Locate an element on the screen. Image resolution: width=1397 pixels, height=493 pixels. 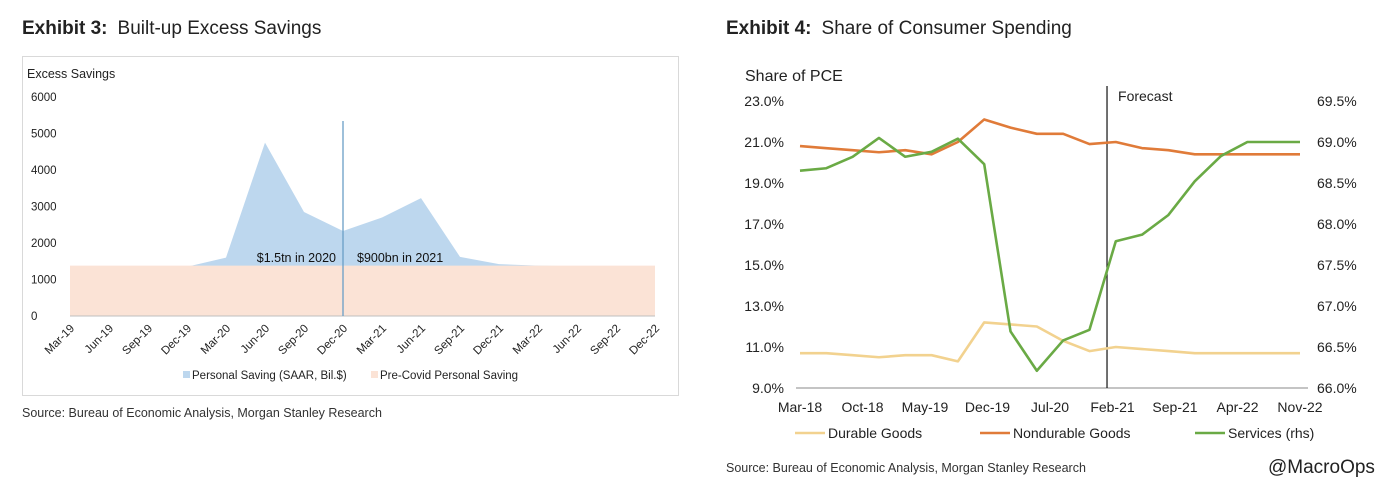
x-tick-label: Mar-20 is located at coordinates (216, 340).